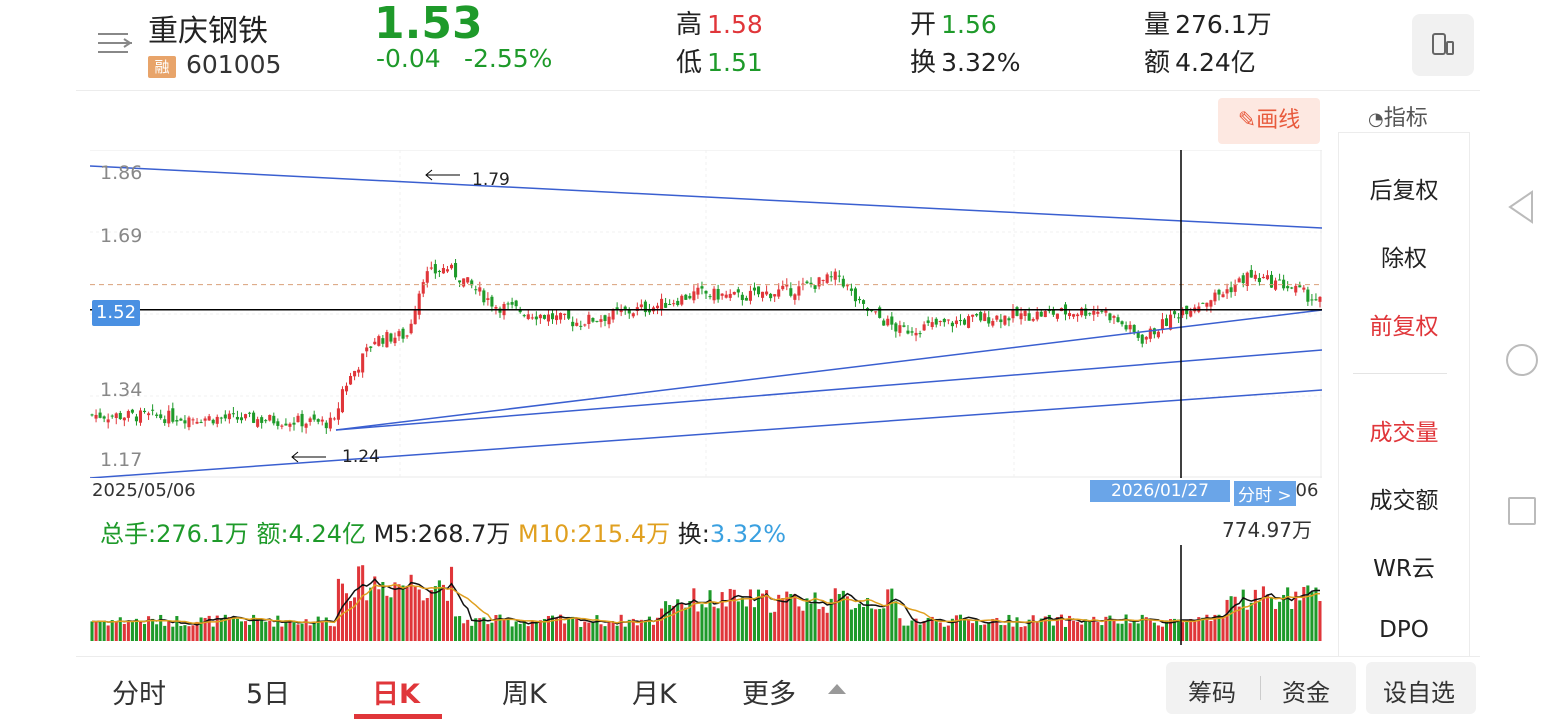 This screenshot has width=1560, height=720. Describe the element at coordinates (1404, 501) in the screenshot. I see `rp-item-amount: 成交额` at that location.